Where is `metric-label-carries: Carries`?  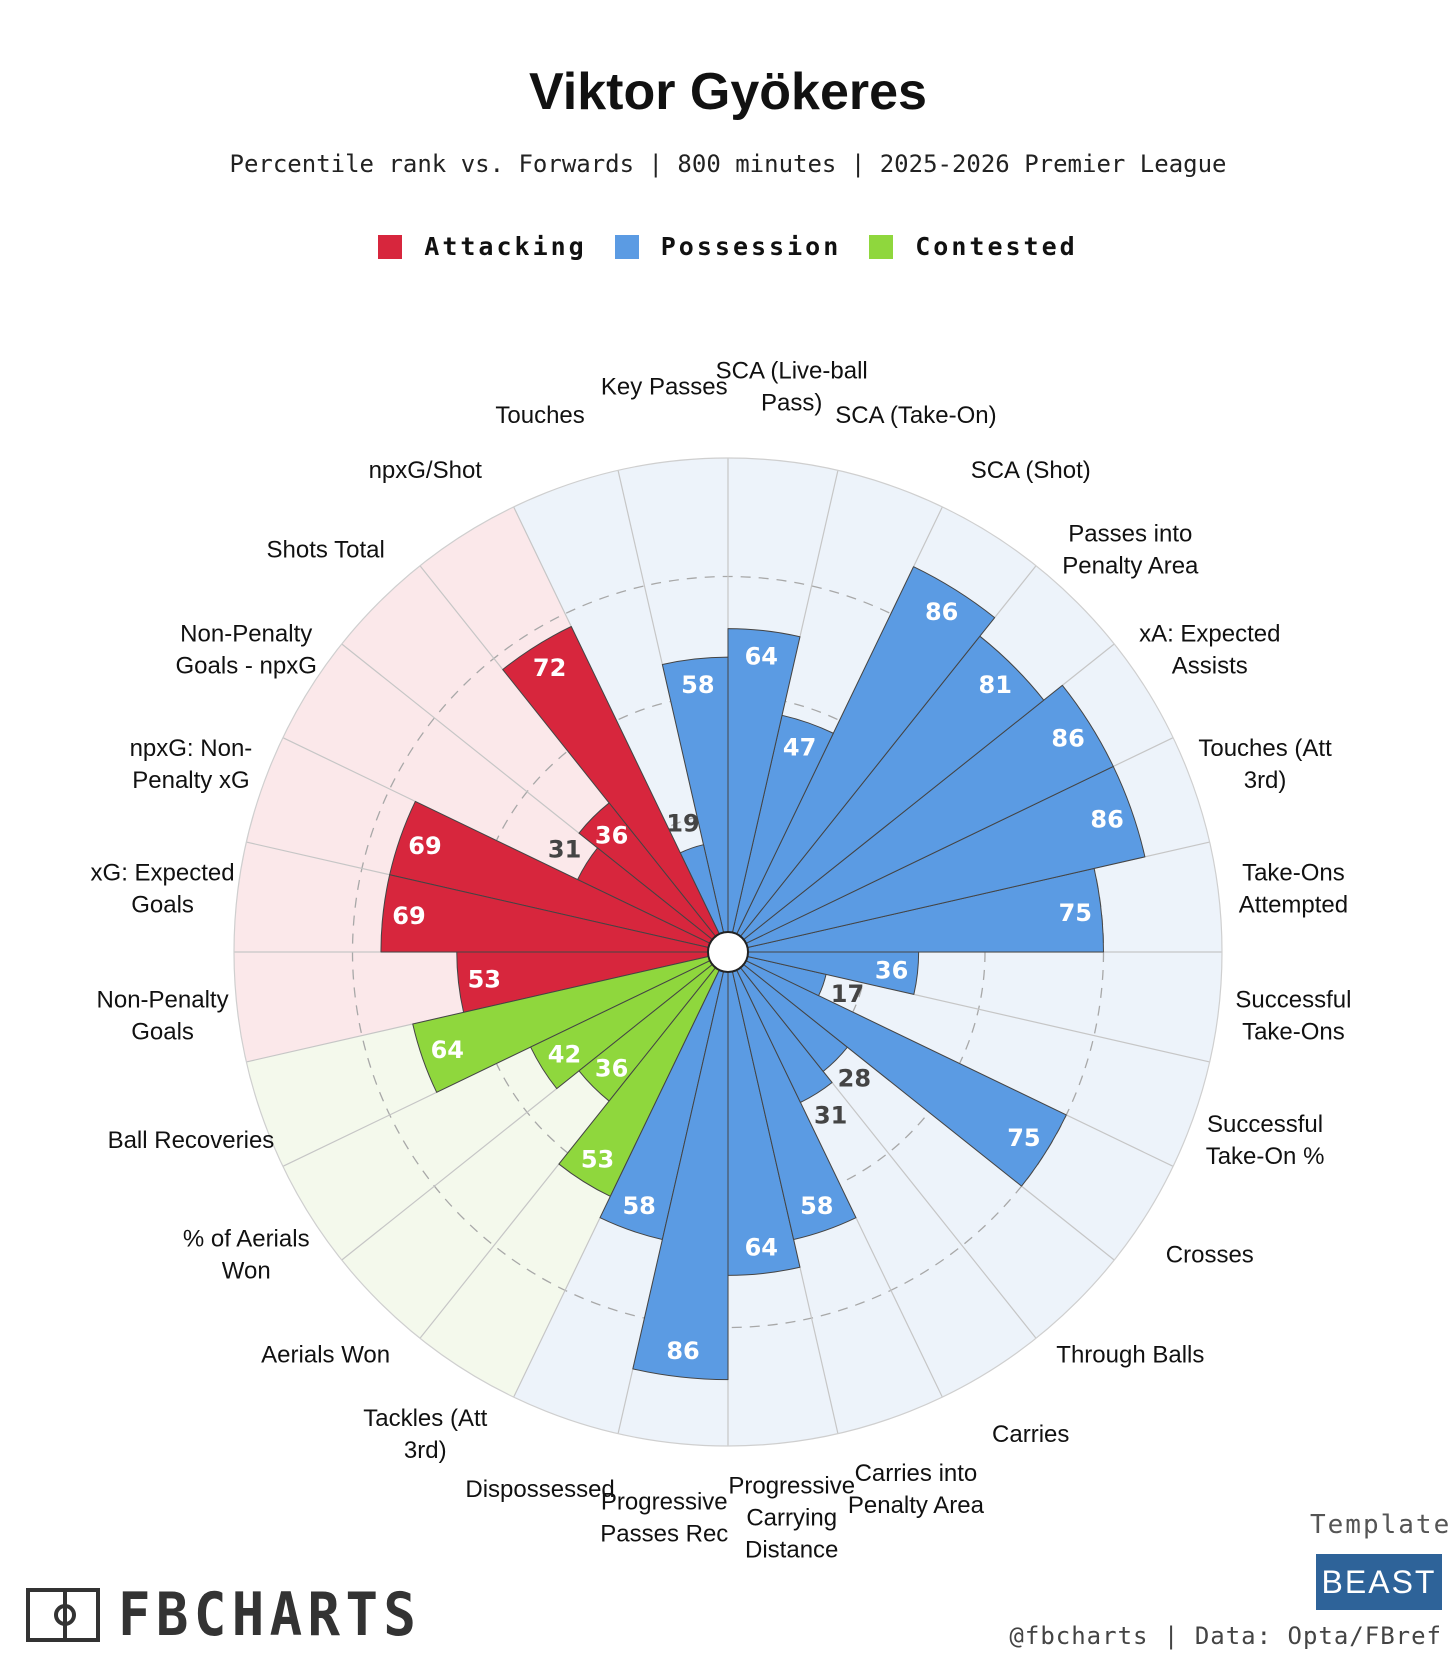 metric-label-carries: Carries is located at coordinates (1030, 1434).